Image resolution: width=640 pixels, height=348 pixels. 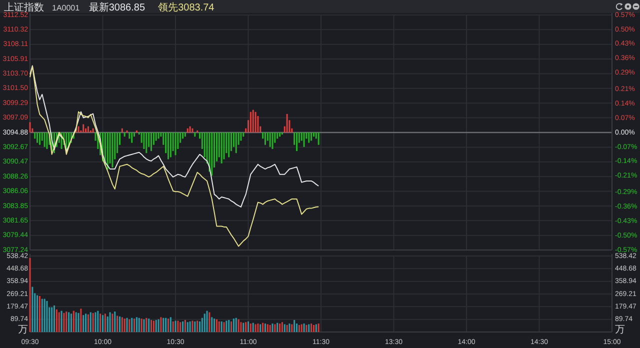 What do you see at coordinates (117, 8) in the screenshot?
I see `text: 最新3086.85` at bounding box center [117, 8].